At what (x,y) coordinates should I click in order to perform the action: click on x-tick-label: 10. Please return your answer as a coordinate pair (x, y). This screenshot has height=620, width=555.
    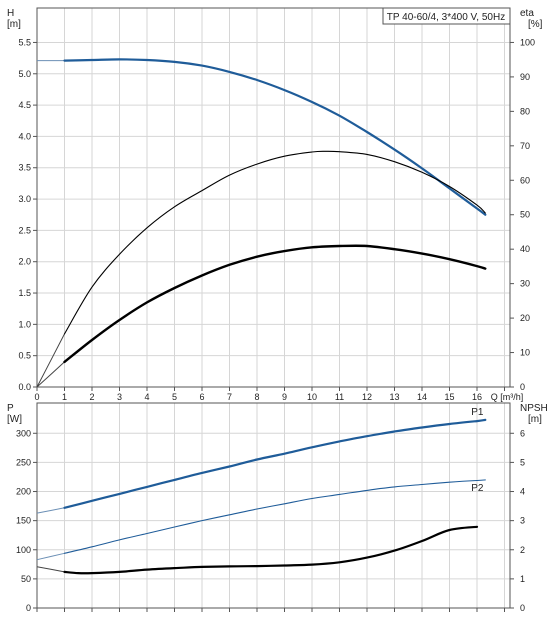
    Looking at the image, I should click on (312, 397).